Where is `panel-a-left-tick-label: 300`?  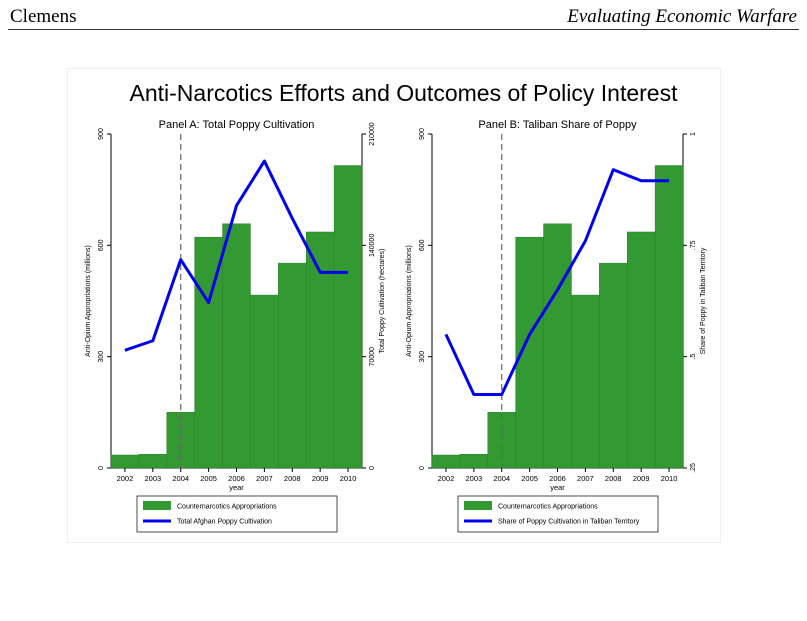
panel-a-left-tick-label: 300 is located at coordinates (101, 357).